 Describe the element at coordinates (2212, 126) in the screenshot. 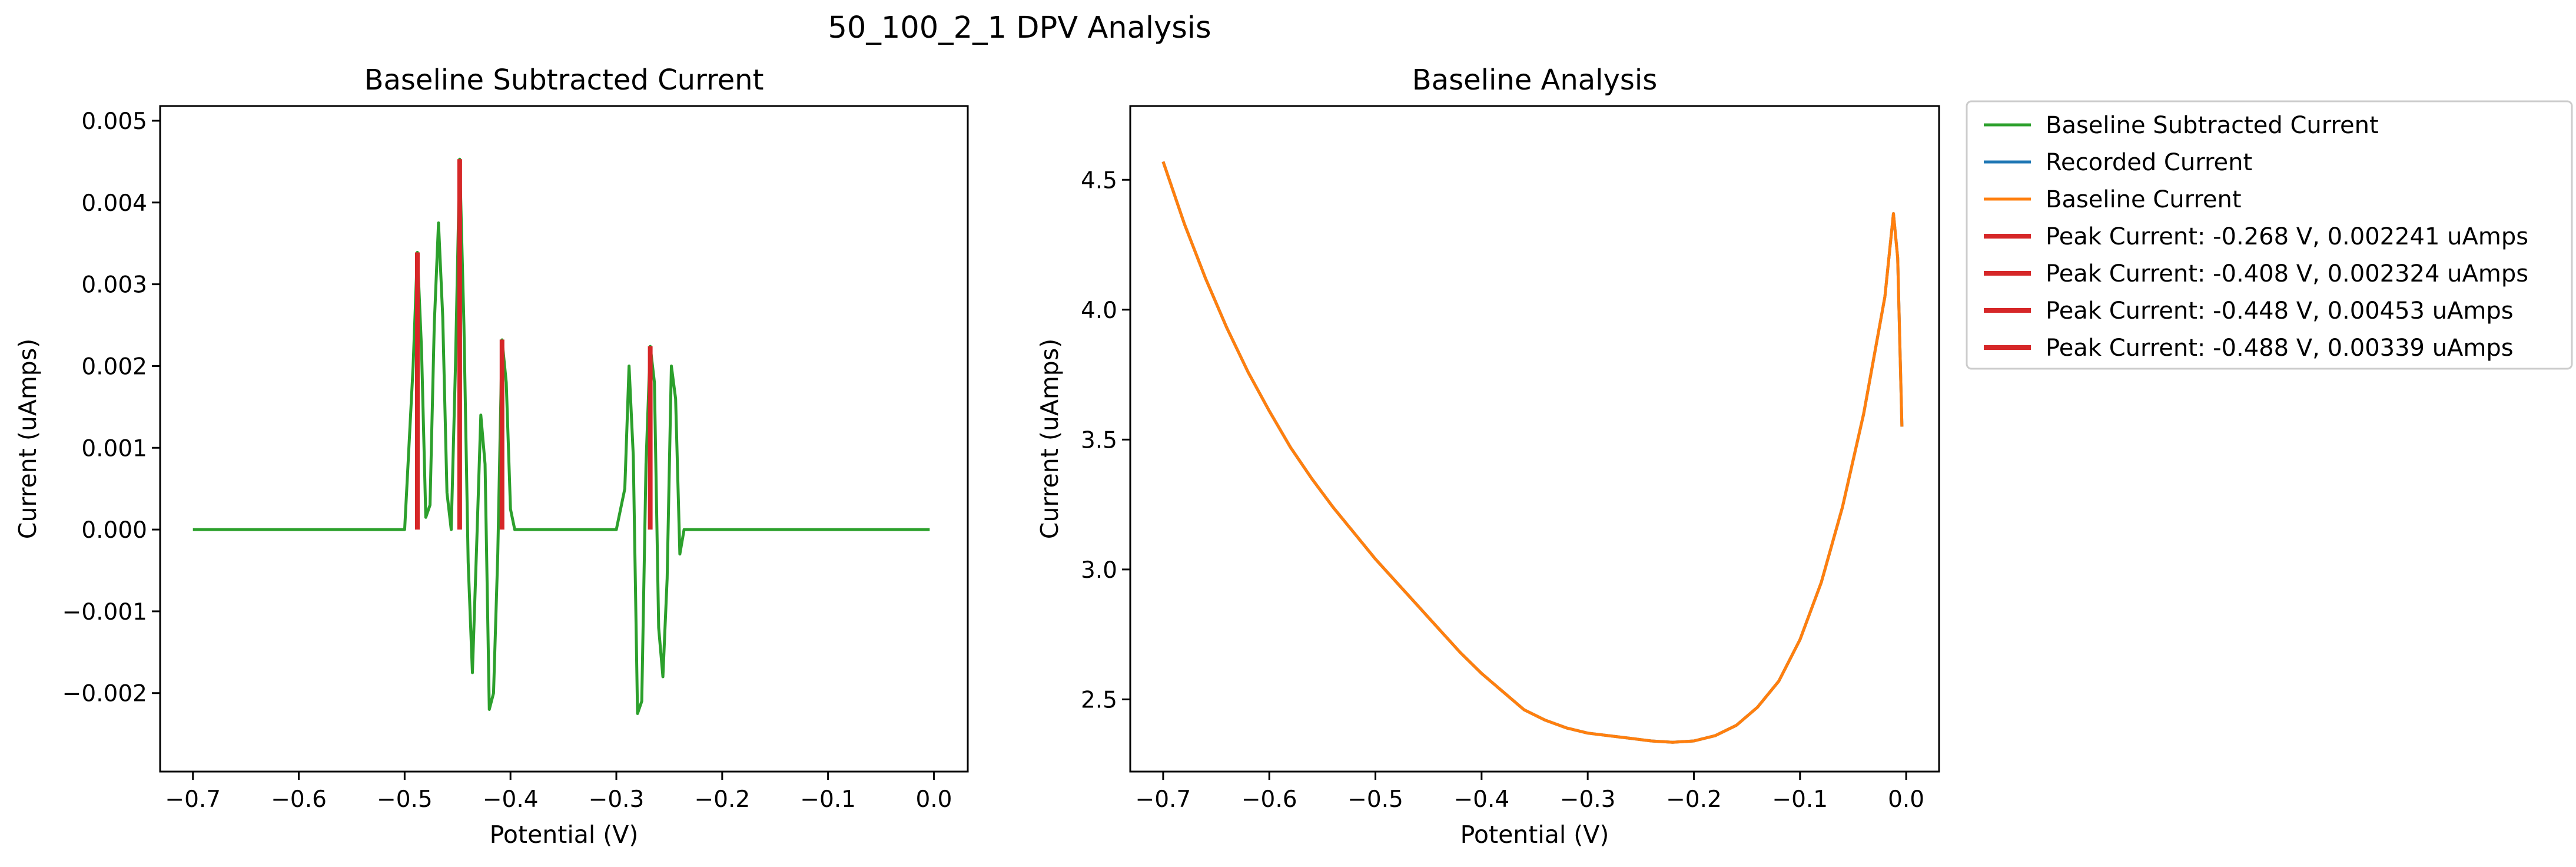

I see `legend-label: Baseline Subtracted Current` at that location.